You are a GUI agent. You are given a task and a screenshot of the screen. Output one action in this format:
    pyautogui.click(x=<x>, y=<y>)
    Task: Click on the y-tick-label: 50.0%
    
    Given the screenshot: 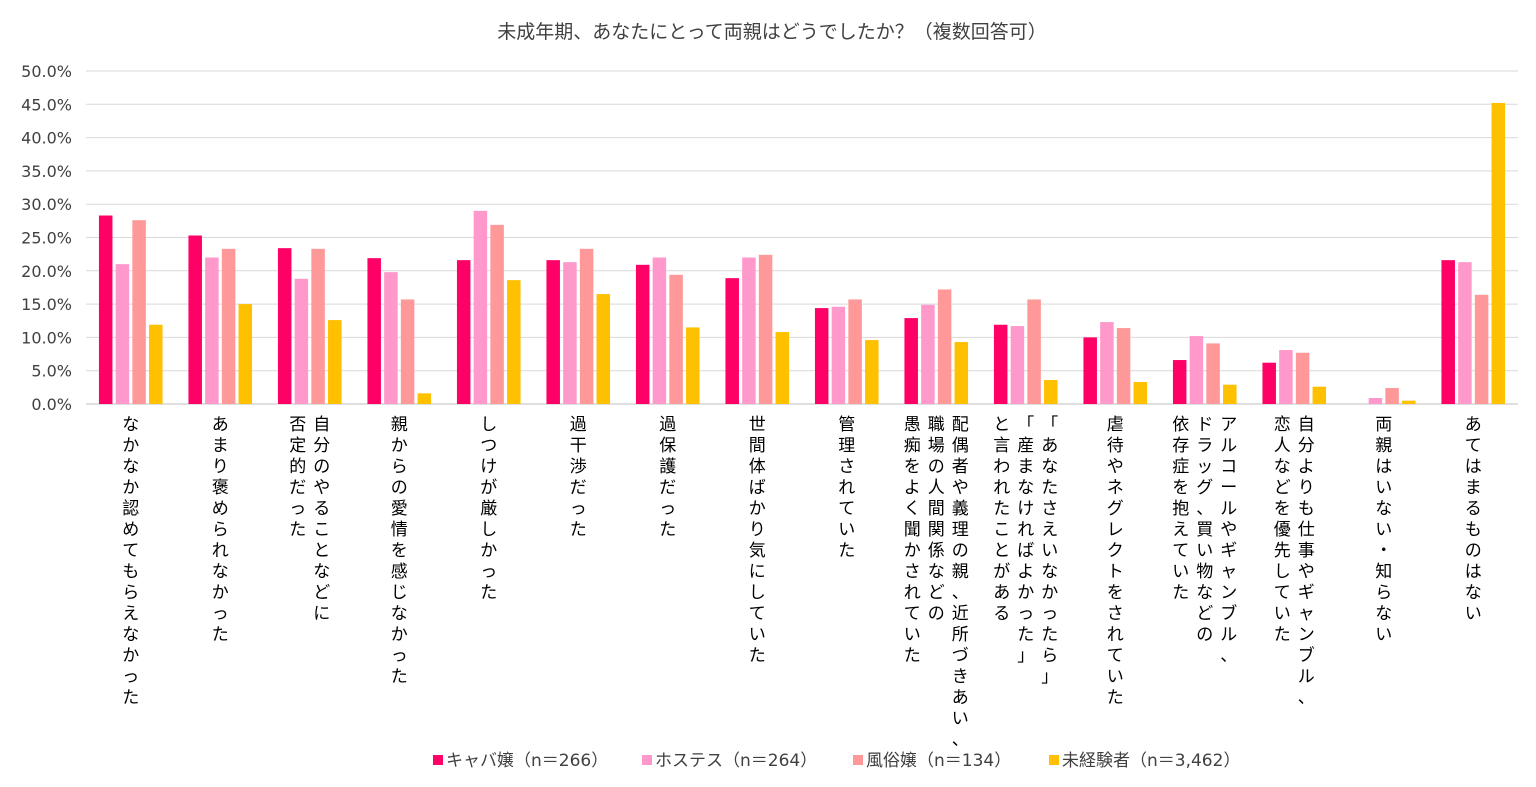 What is the action you would take?
    pyautogui.click(x=46, y=71)
    